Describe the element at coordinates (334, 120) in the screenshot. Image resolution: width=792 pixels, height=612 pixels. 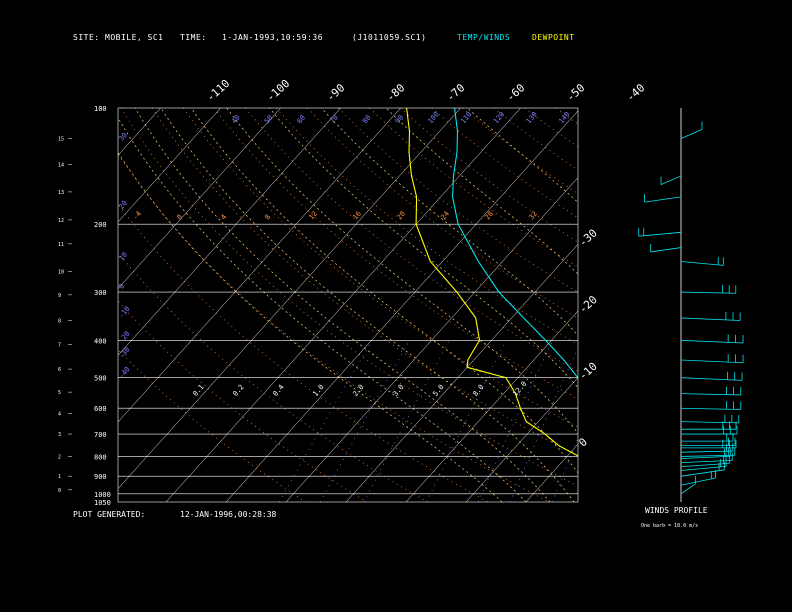
I see `dry-adiabat-label-top: 70` at that location.